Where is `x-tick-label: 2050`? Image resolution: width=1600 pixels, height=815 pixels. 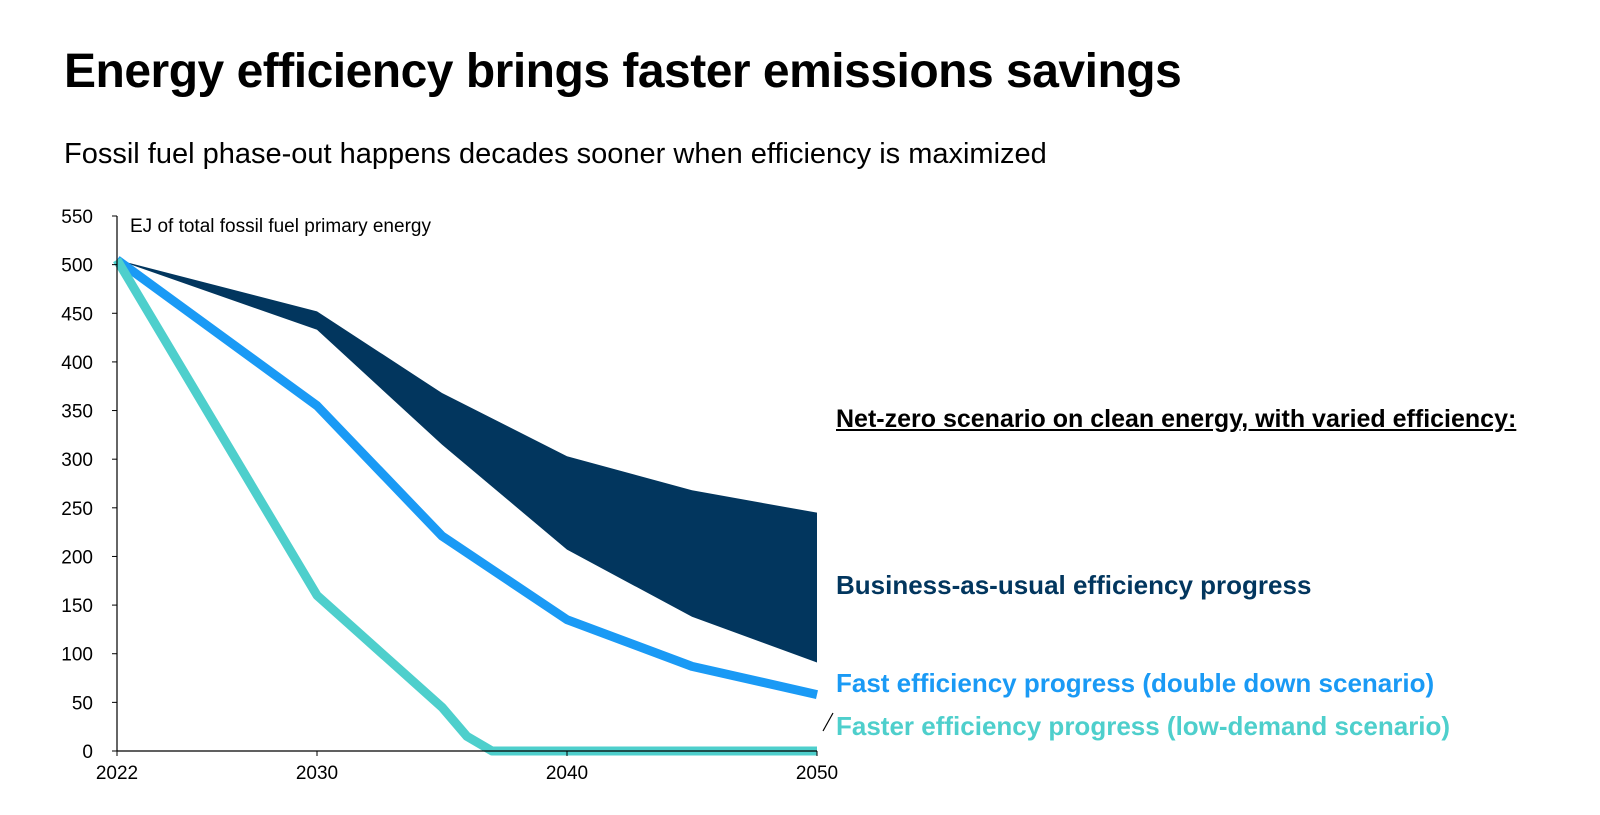 x-tick-label: 2050 is located at coordinates (817, 773).